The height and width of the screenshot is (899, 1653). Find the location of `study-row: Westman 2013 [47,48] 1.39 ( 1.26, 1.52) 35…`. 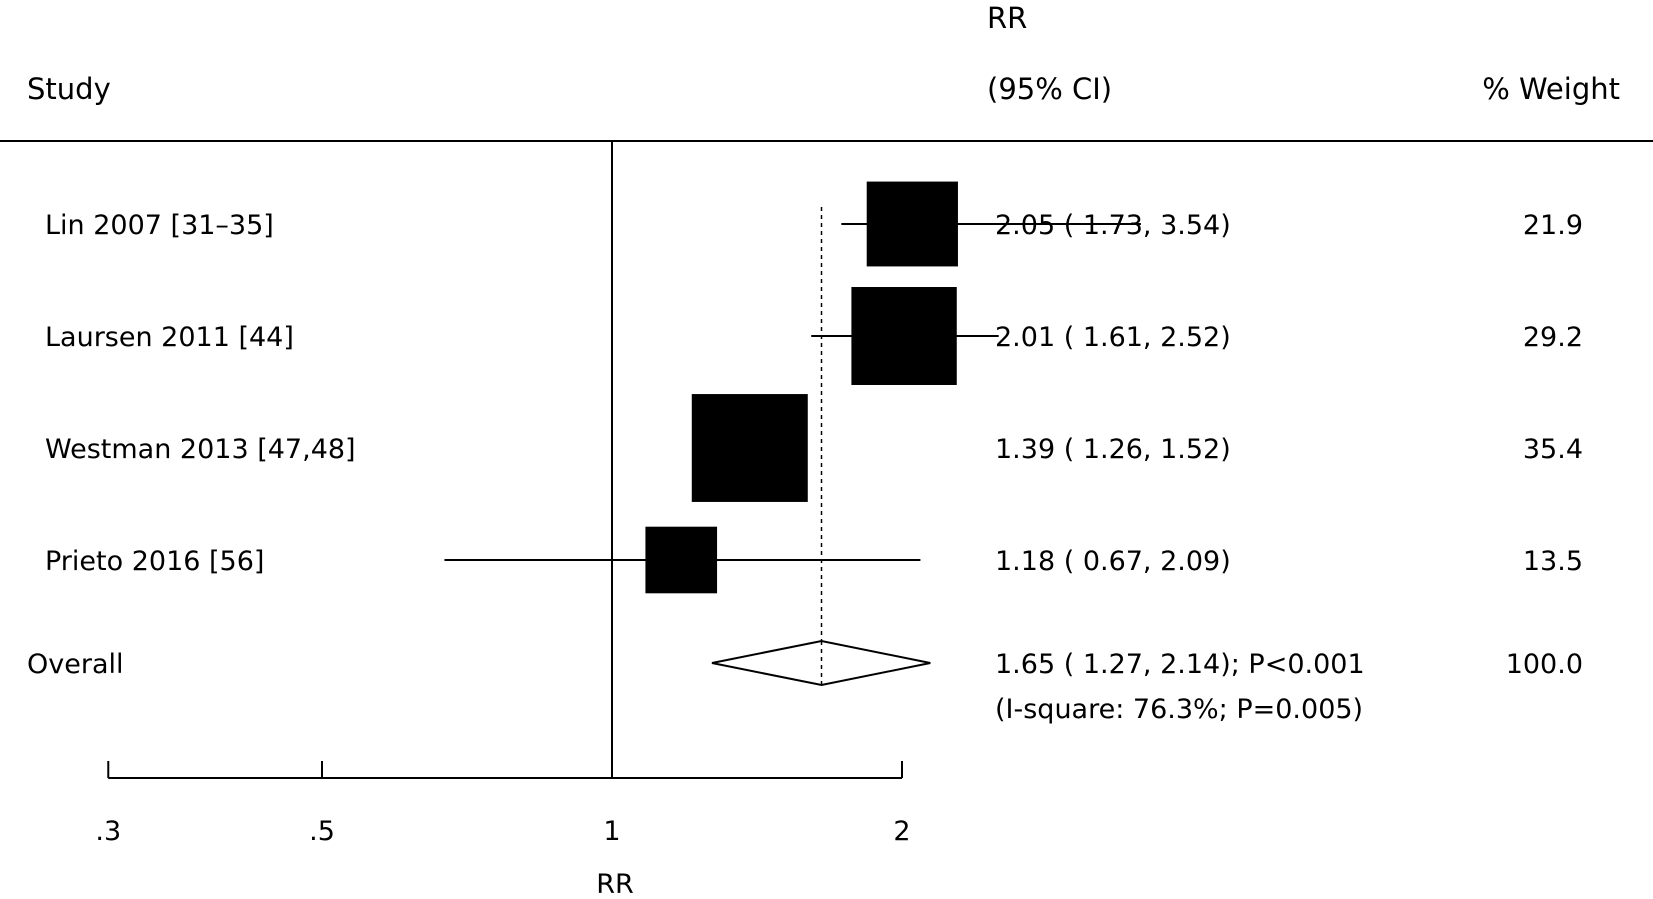

study-row: Westman 2013 [47,48] 1.39 ( 1.26, 1.52) 35… is located at coordinates (814, 448).